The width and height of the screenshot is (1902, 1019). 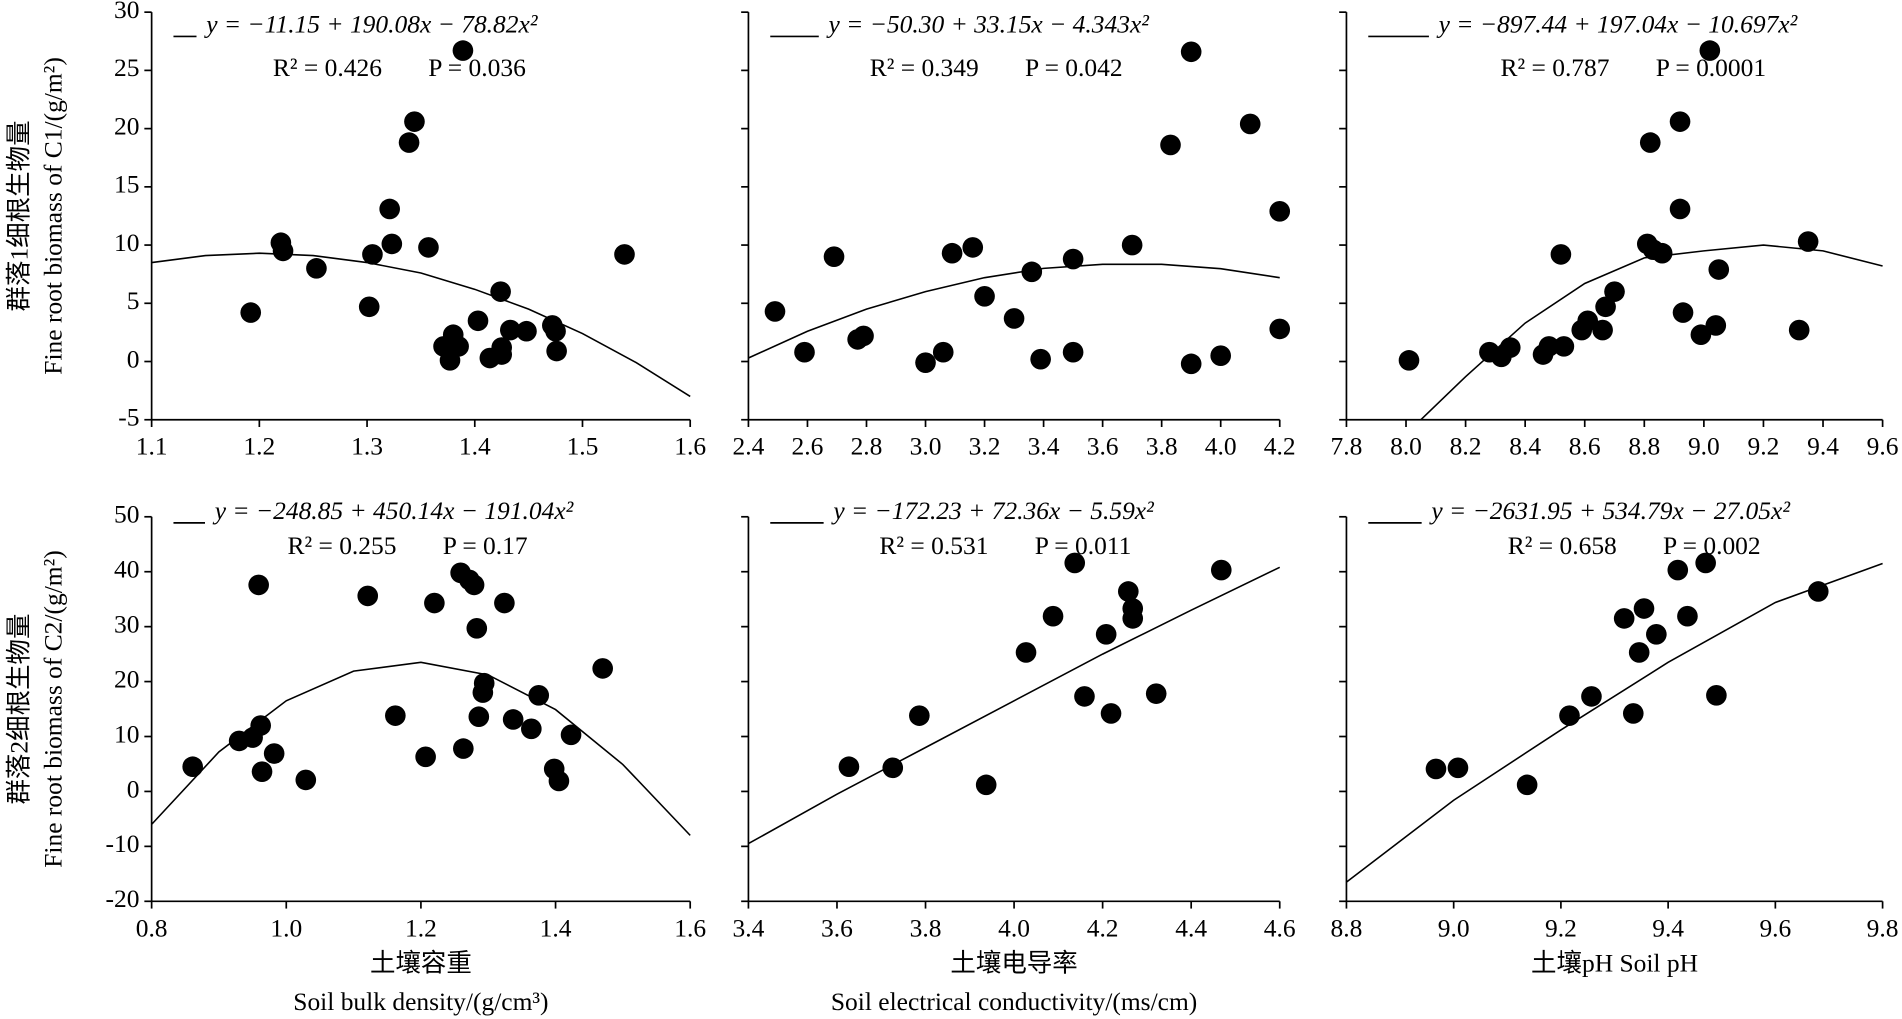 I want to click on p-value: P = 0.0001, so click(x=1711, y=67).